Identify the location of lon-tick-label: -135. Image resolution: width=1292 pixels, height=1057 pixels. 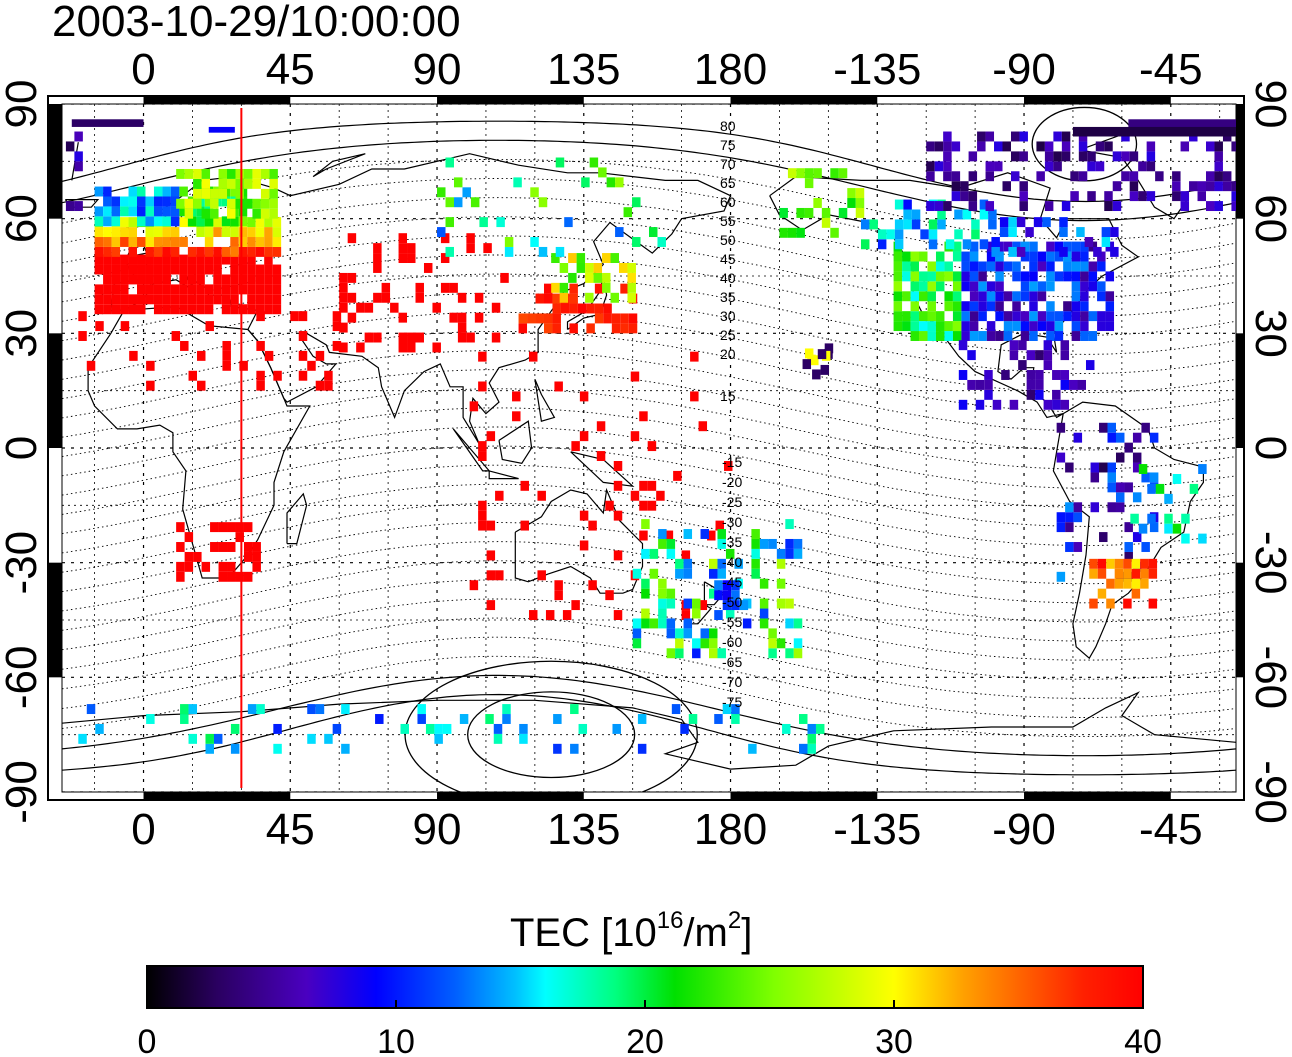
(877, 69).